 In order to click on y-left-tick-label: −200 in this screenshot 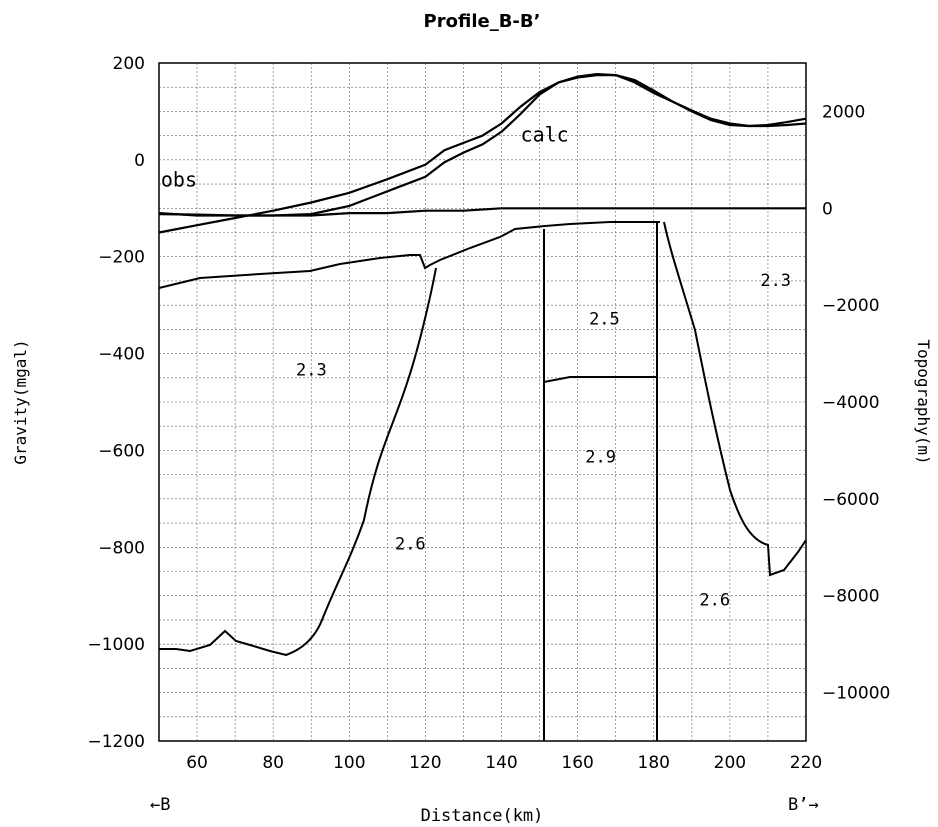, I will do `click(121, 258)`.